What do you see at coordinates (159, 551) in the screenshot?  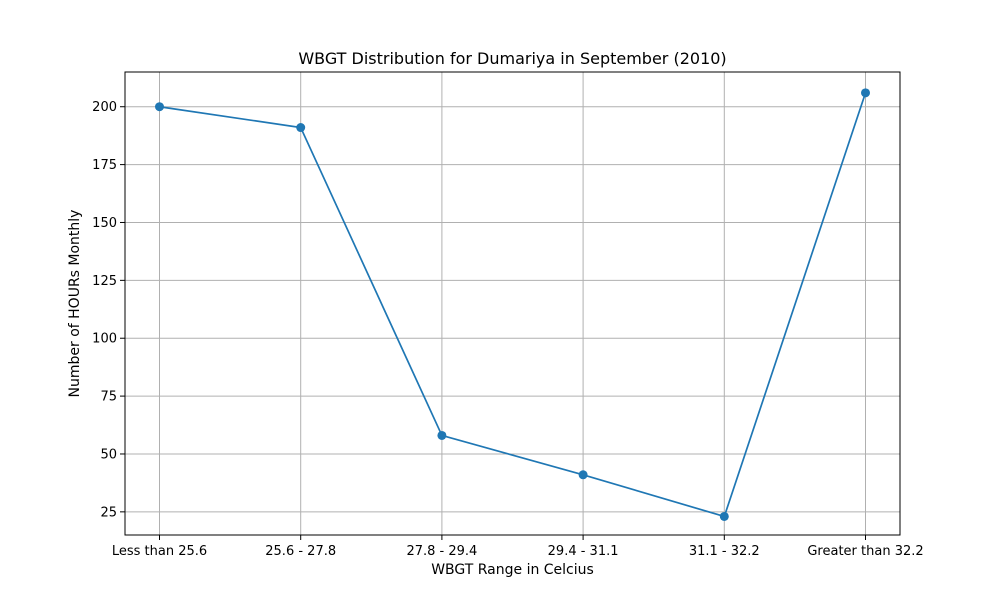 I see `x-tick-label: Less than 25.6` at bounding box center [159, 551].